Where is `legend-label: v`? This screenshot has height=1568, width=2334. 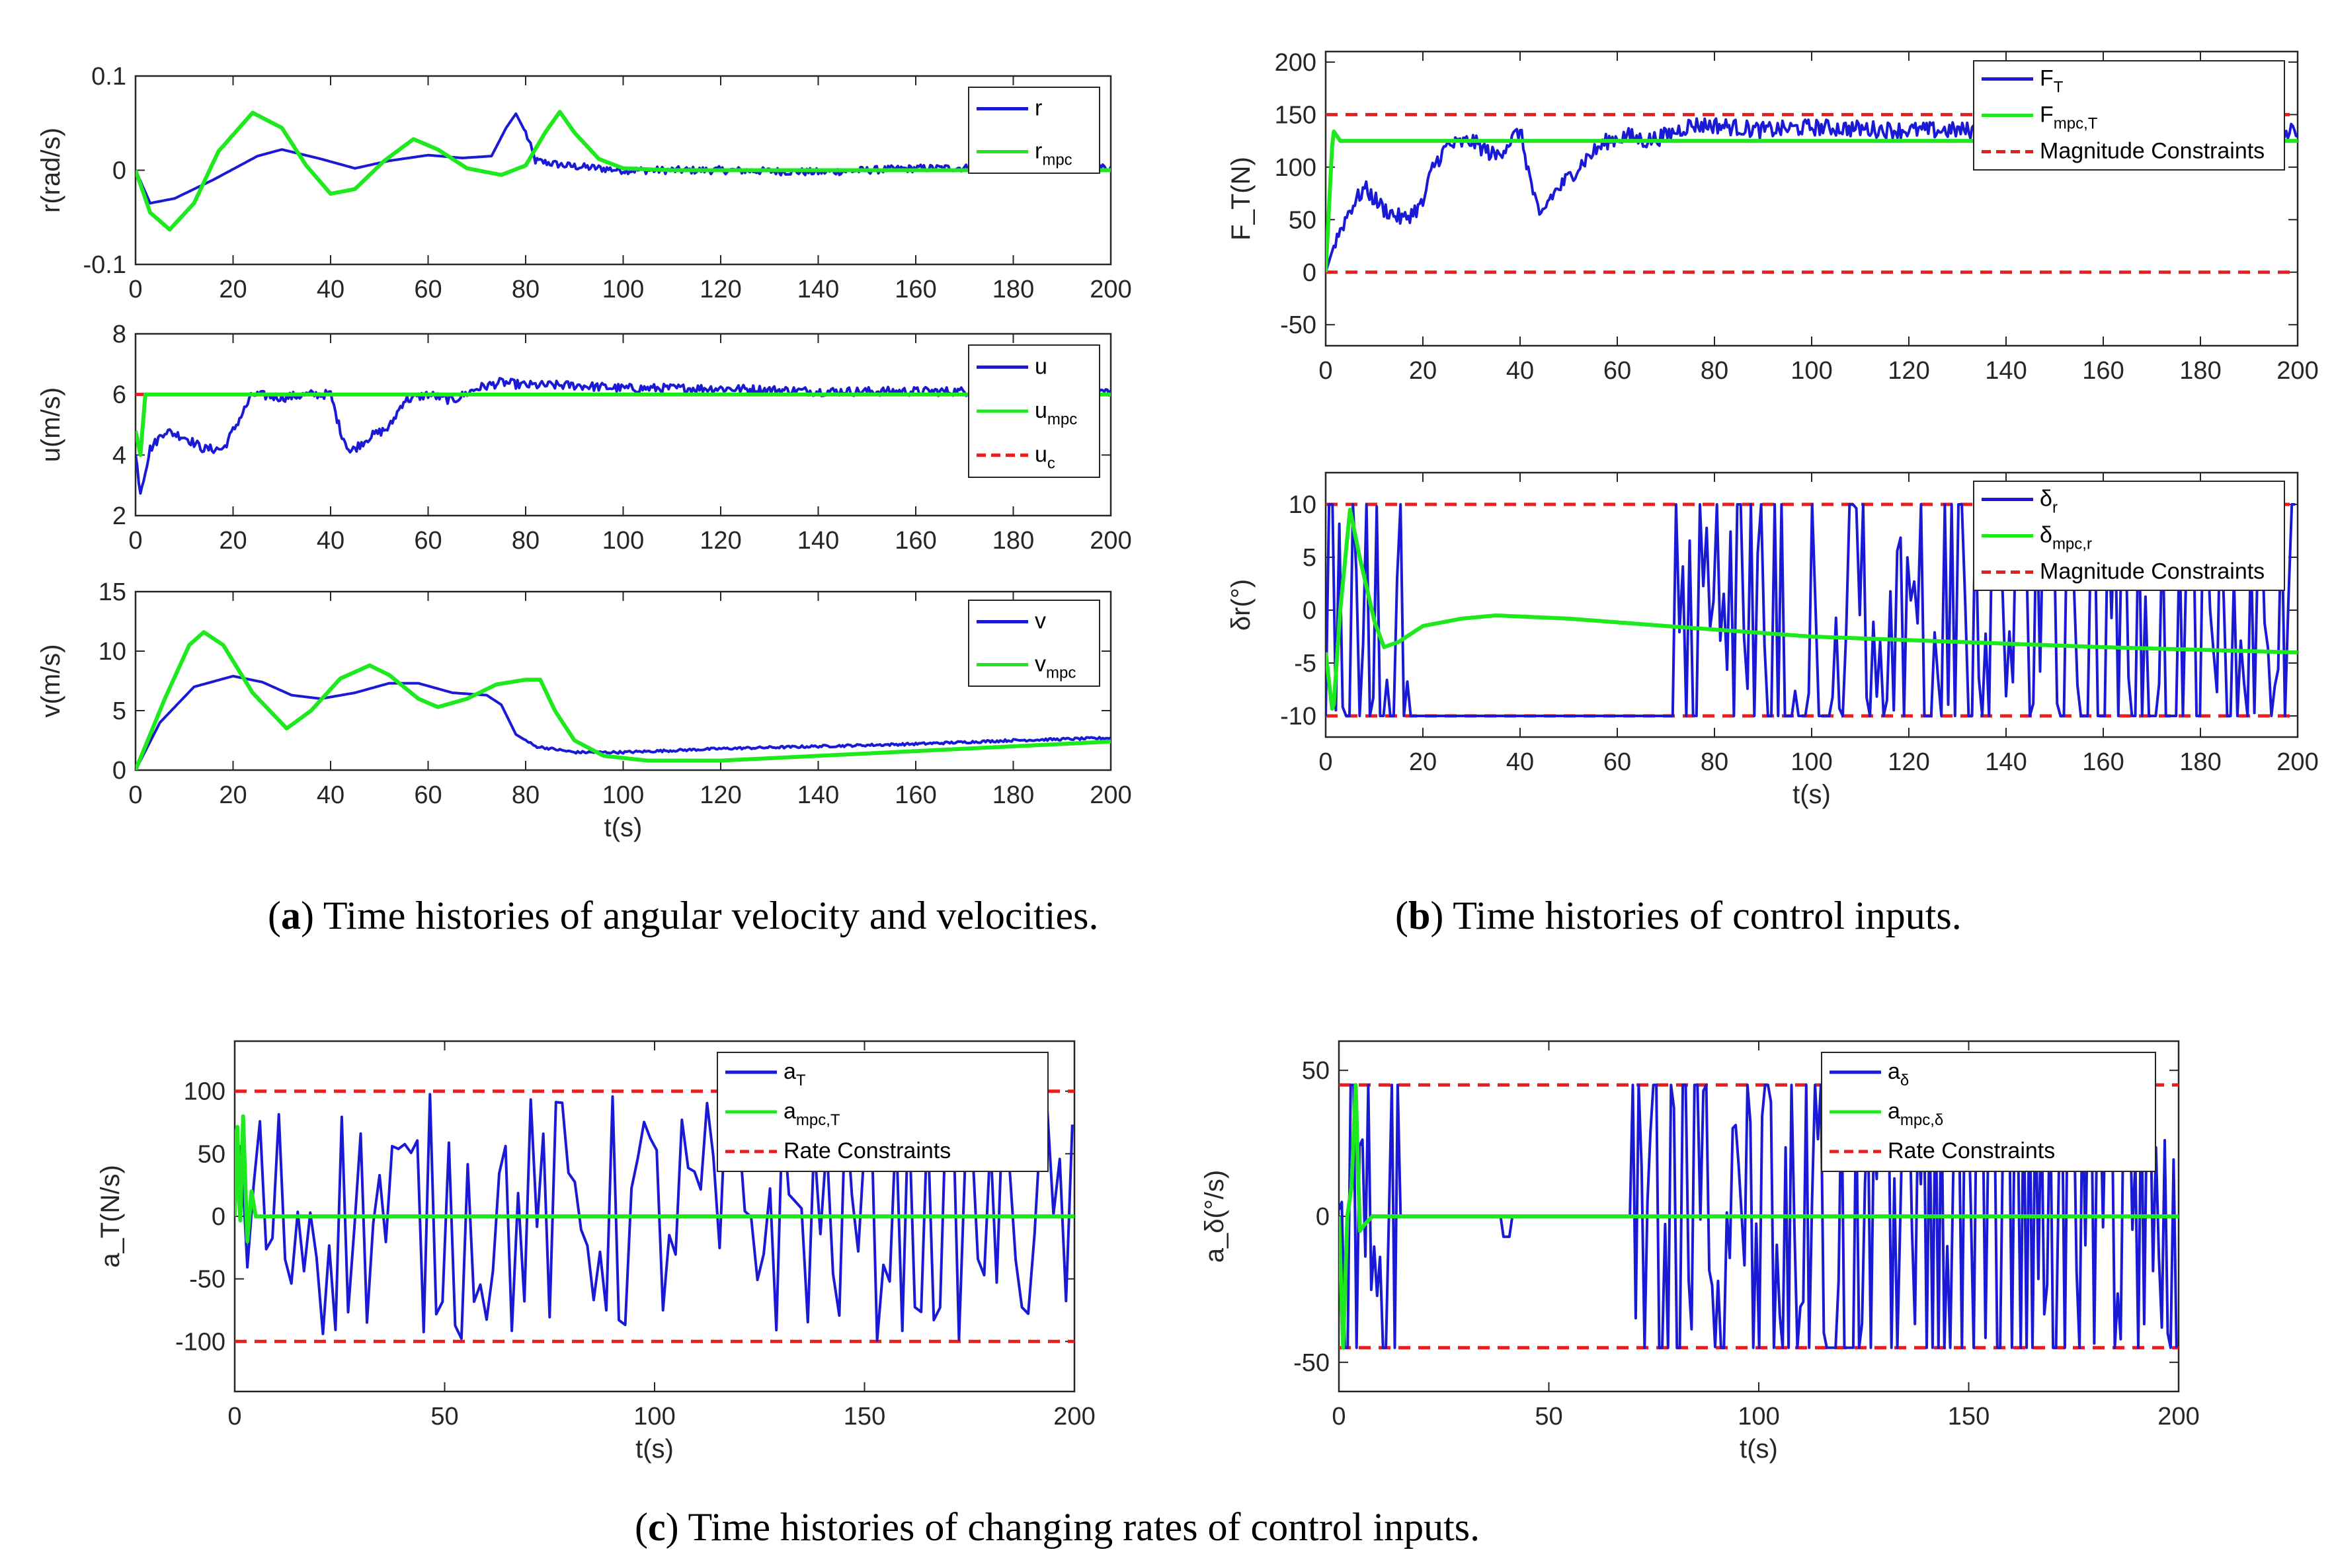
legend-label: v is located at coordinates (1040, 621).